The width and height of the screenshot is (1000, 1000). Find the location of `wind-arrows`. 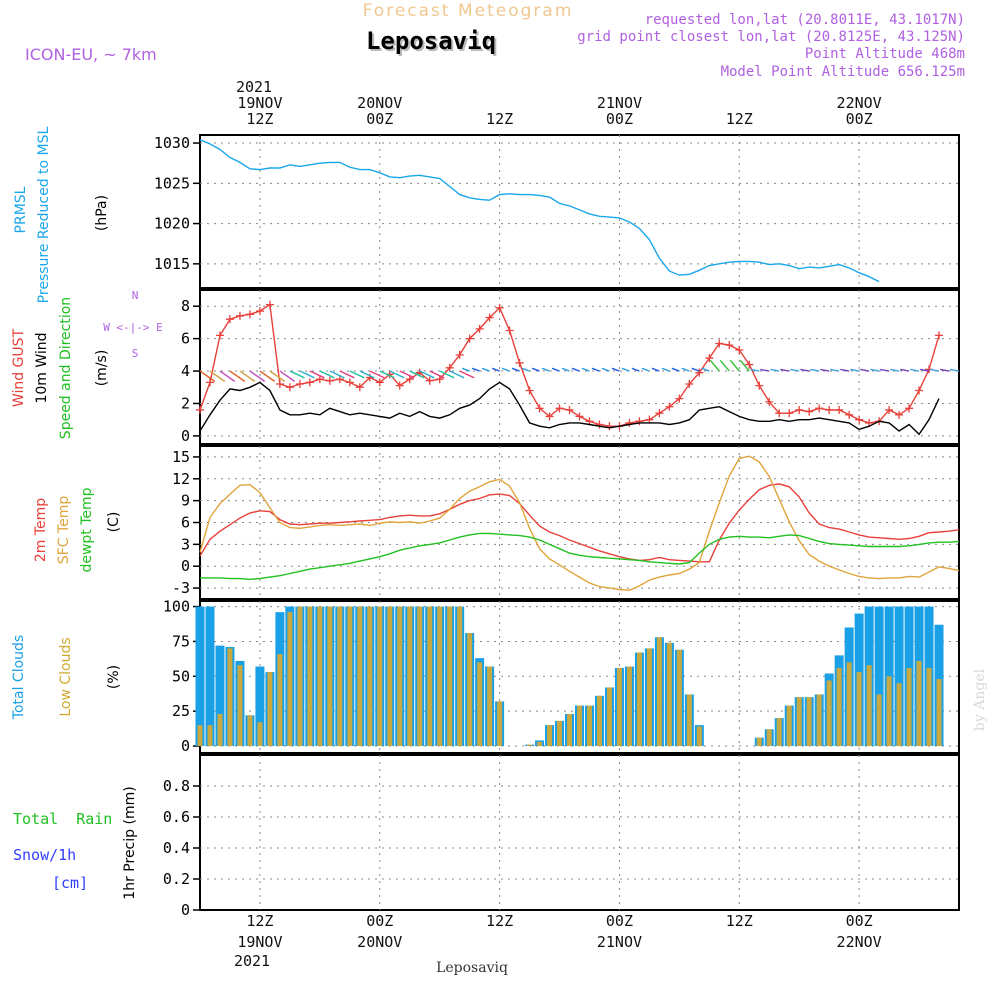

wind-arrows is located at coordinates (579, 370).